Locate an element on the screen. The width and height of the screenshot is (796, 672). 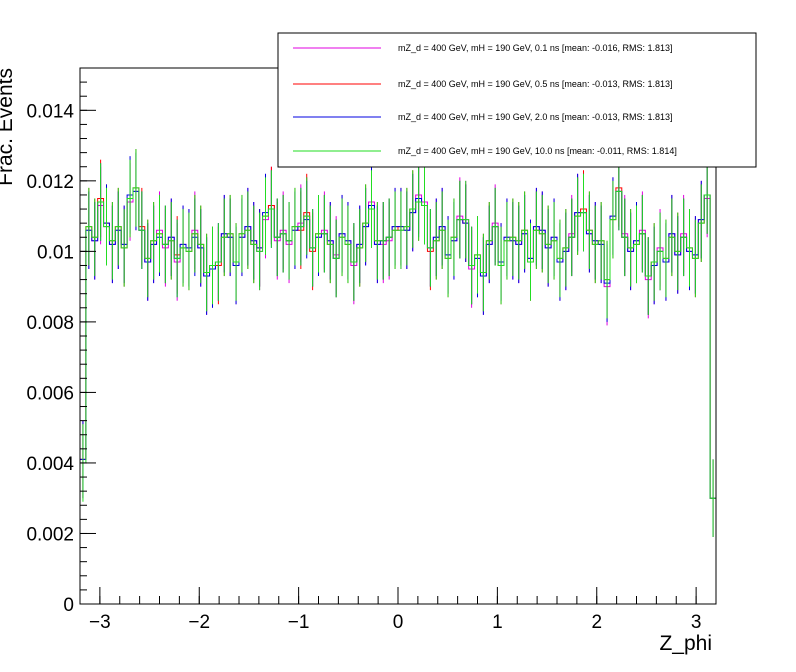
x-tick-label: 0 is located at coordinates (398, 622).